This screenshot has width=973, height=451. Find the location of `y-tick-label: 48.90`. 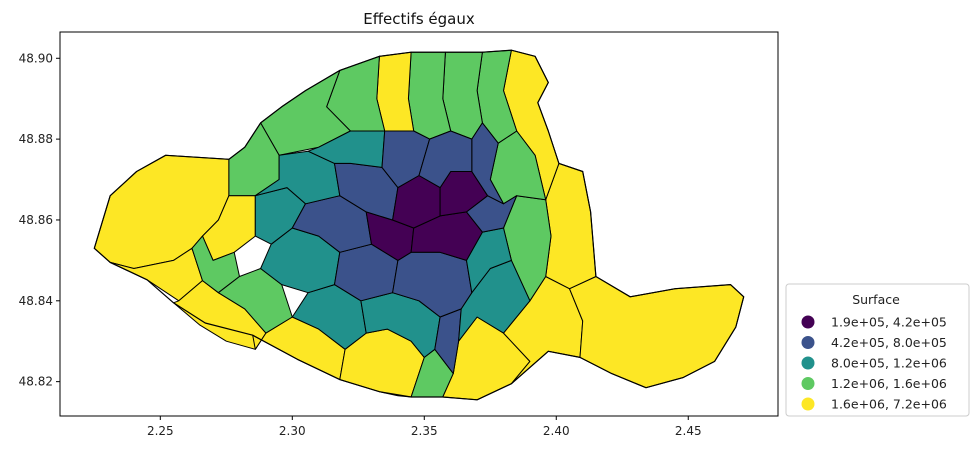

y-tick-label: 48.90 is located at coordinates (36, 58).